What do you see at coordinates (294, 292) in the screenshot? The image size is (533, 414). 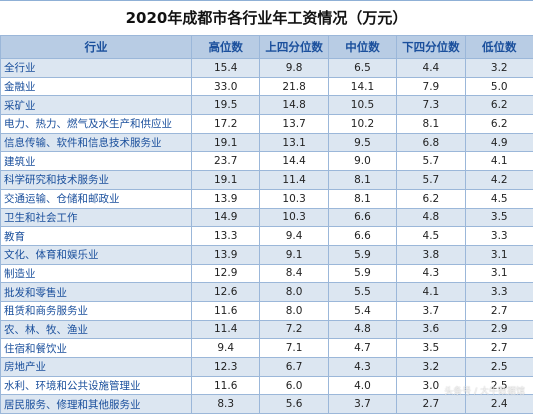 I see `value-cell: 8.0` at bounding box center [294, 292].